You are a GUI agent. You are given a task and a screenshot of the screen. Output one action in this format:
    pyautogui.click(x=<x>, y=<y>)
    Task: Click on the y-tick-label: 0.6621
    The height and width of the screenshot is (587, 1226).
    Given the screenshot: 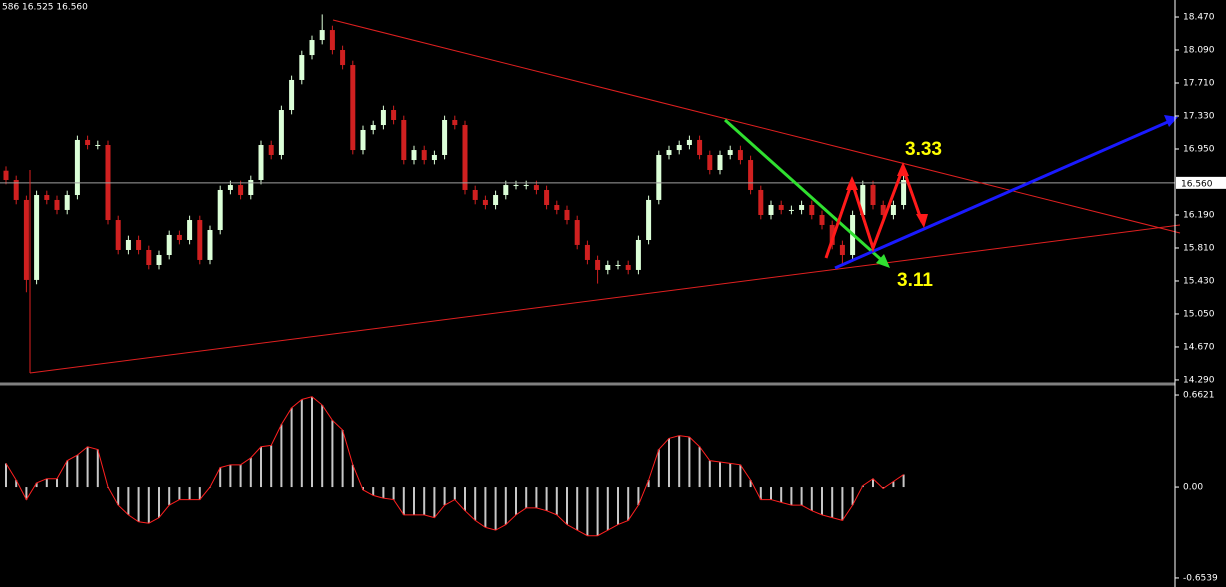 What is the action you would take?
    pyautogui.click(x=1199, y=396)
    